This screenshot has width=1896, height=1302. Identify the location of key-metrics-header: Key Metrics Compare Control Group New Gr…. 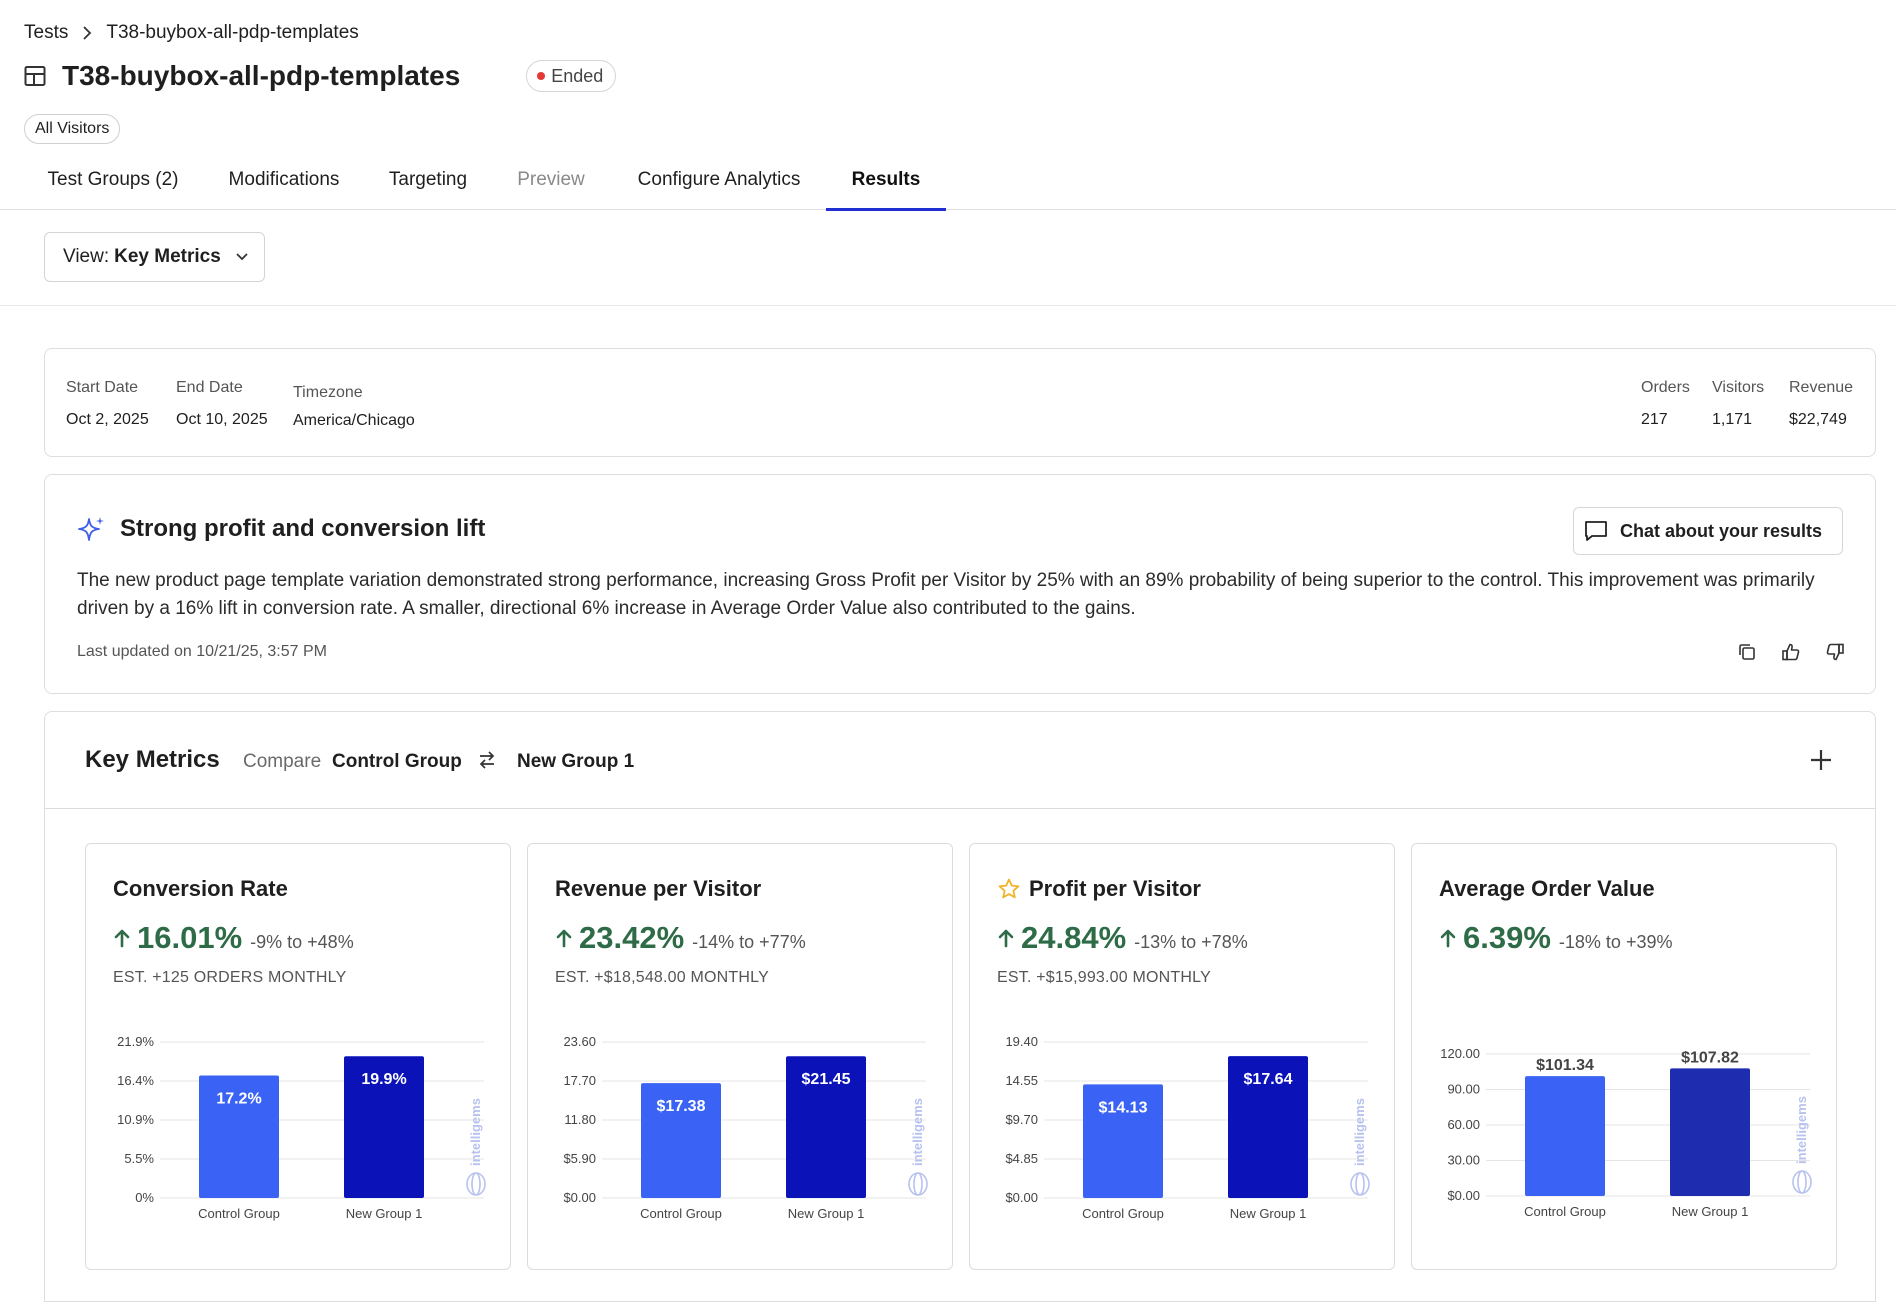
(960, 760).